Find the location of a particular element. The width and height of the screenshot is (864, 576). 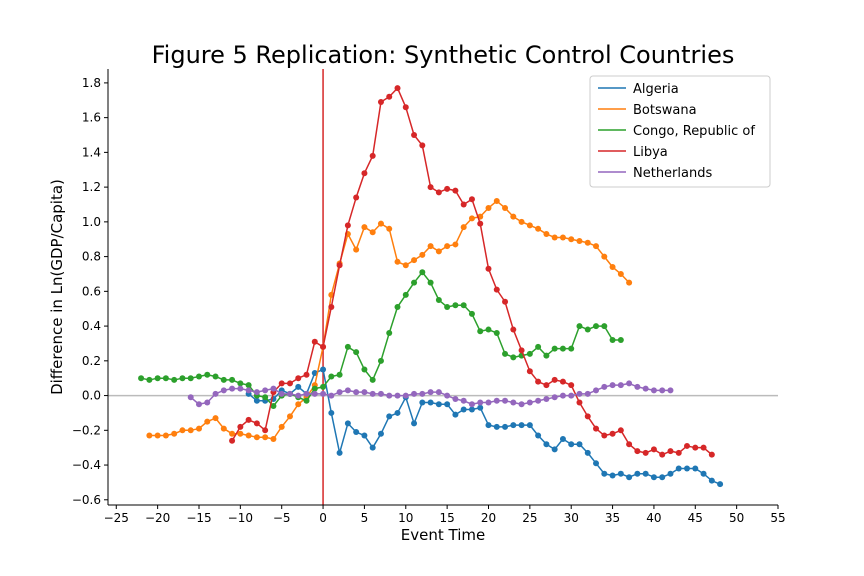

legend-label-algeria: Algeria is located at coordinates (656, 89).